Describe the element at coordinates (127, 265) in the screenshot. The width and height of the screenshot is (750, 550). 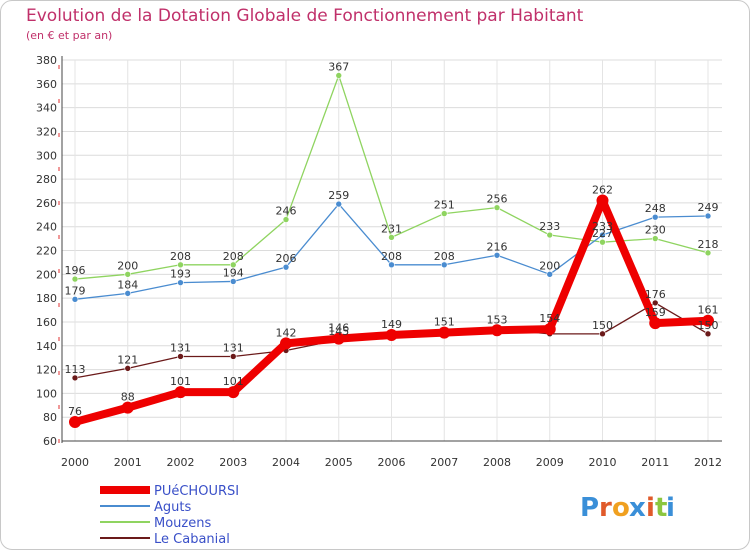
I see `data-label: 200` at that location.